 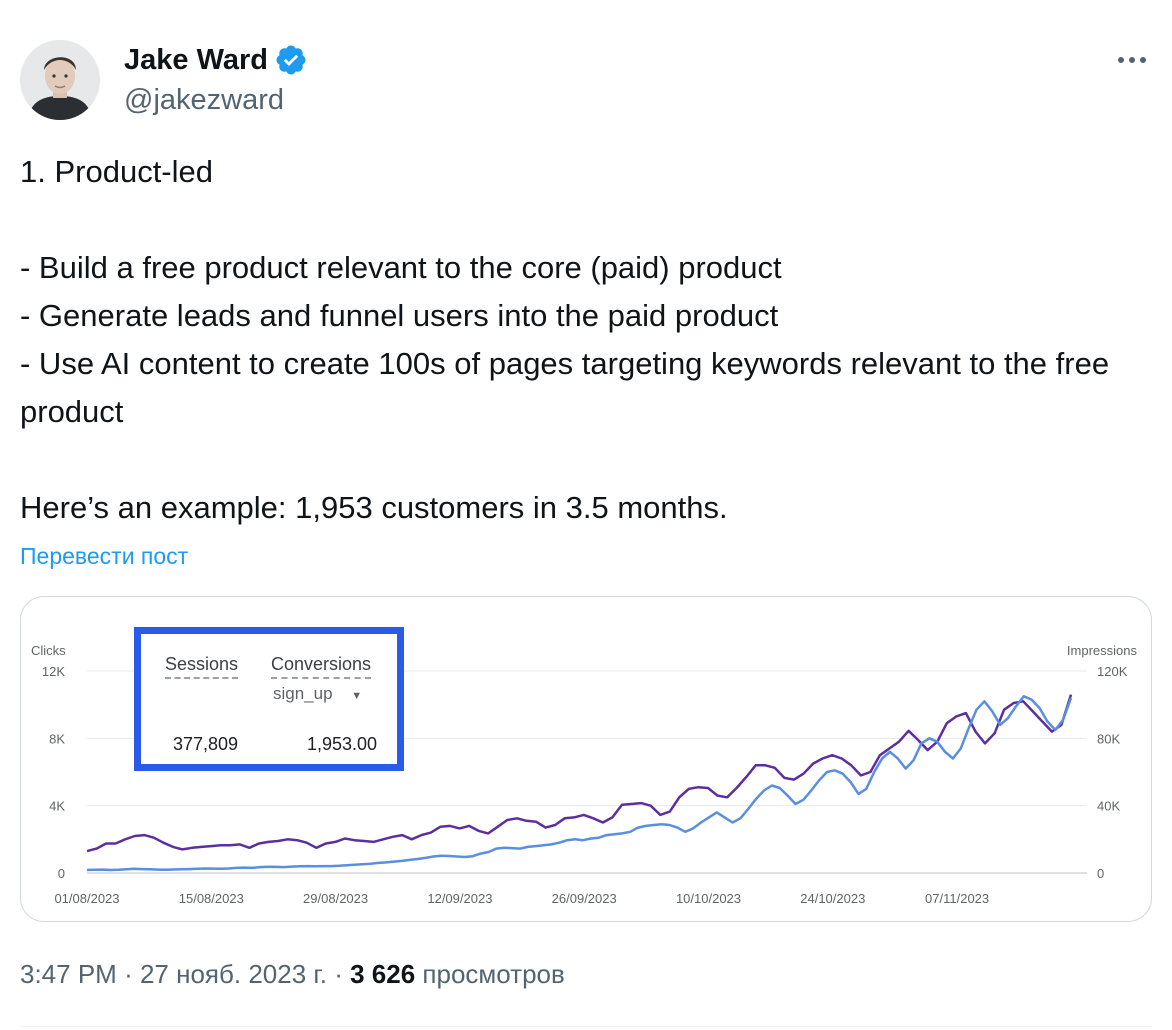 I want to click on x-tick-label: 26/09/2023, so click(x=584, y=898).